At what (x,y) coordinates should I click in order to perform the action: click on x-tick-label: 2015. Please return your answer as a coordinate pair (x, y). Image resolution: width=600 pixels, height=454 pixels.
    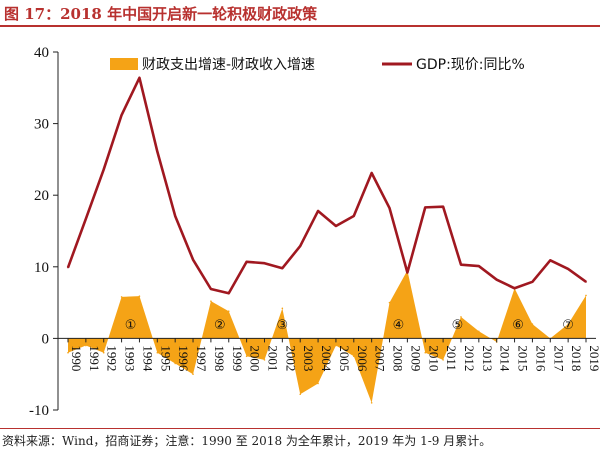
    Looking at the image, I should click on (523, 358).